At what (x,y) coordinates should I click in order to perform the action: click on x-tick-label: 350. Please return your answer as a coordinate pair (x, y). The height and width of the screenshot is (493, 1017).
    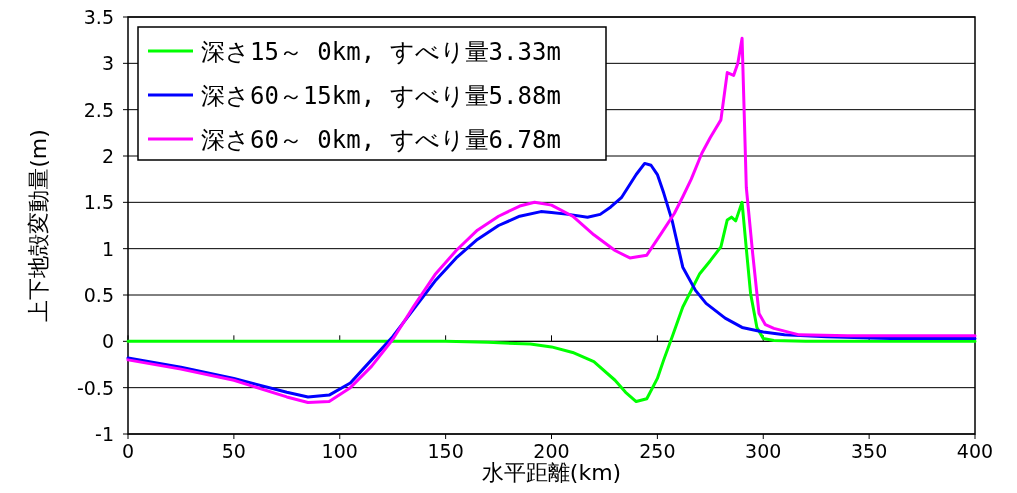
    Looking at the image, I should click on (869, 451).